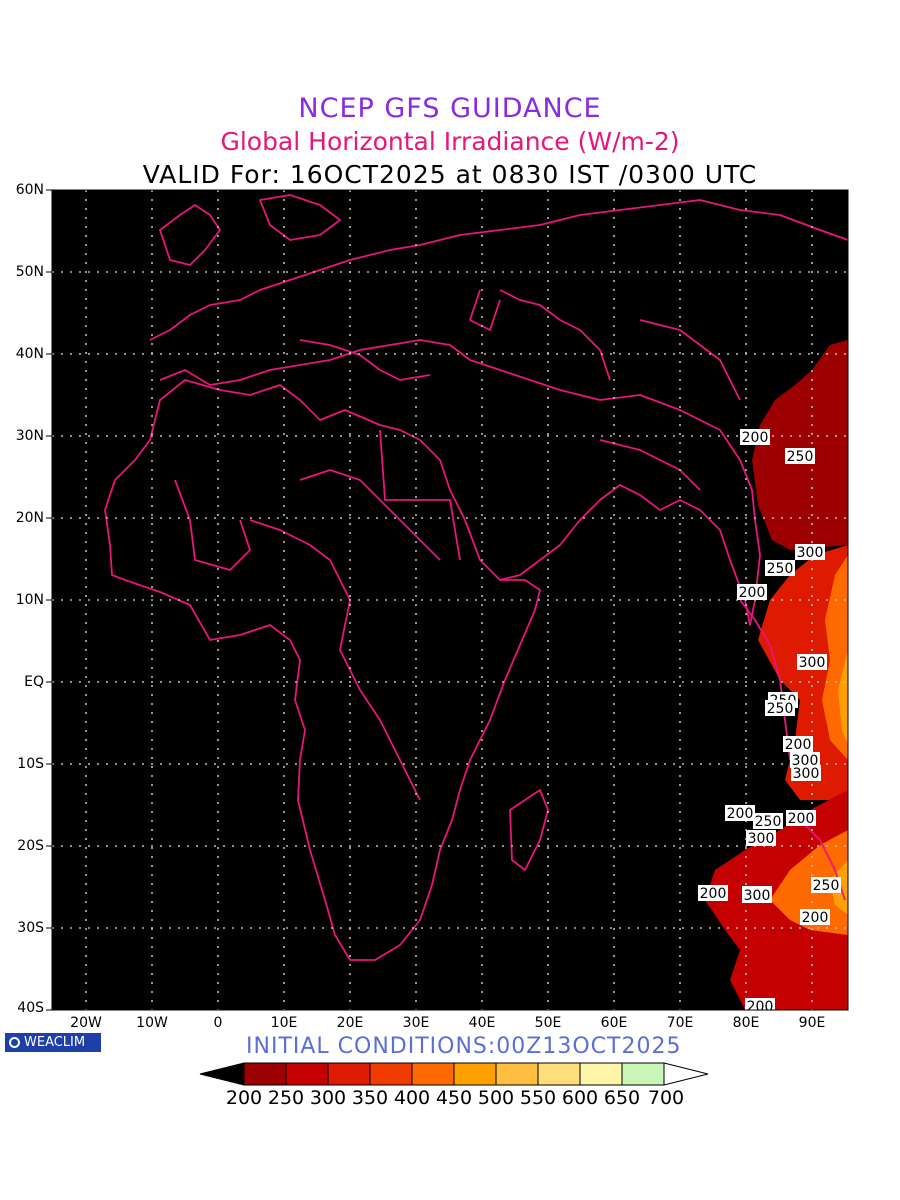 This screenshot has width=900, height=1200. I want to click on irradiance-field, so click(776, 675).